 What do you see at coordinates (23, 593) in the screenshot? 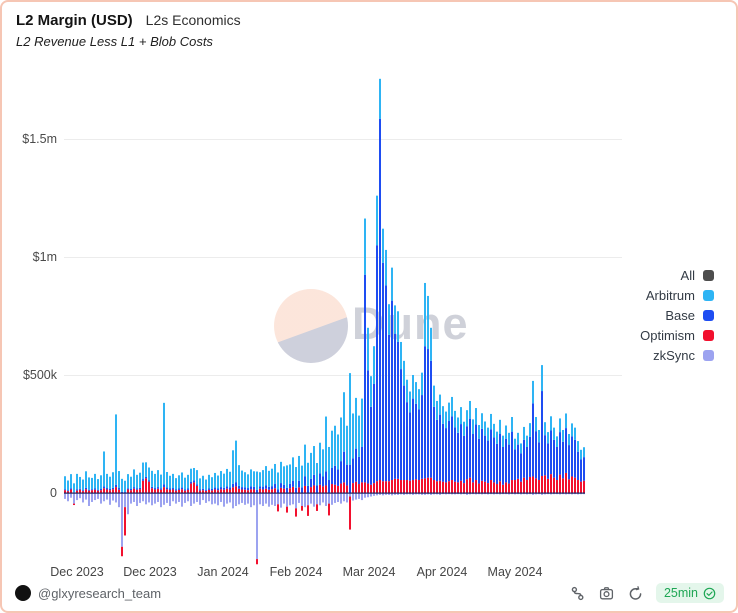
I see `team-avatar` at bounding box center [23, 593].